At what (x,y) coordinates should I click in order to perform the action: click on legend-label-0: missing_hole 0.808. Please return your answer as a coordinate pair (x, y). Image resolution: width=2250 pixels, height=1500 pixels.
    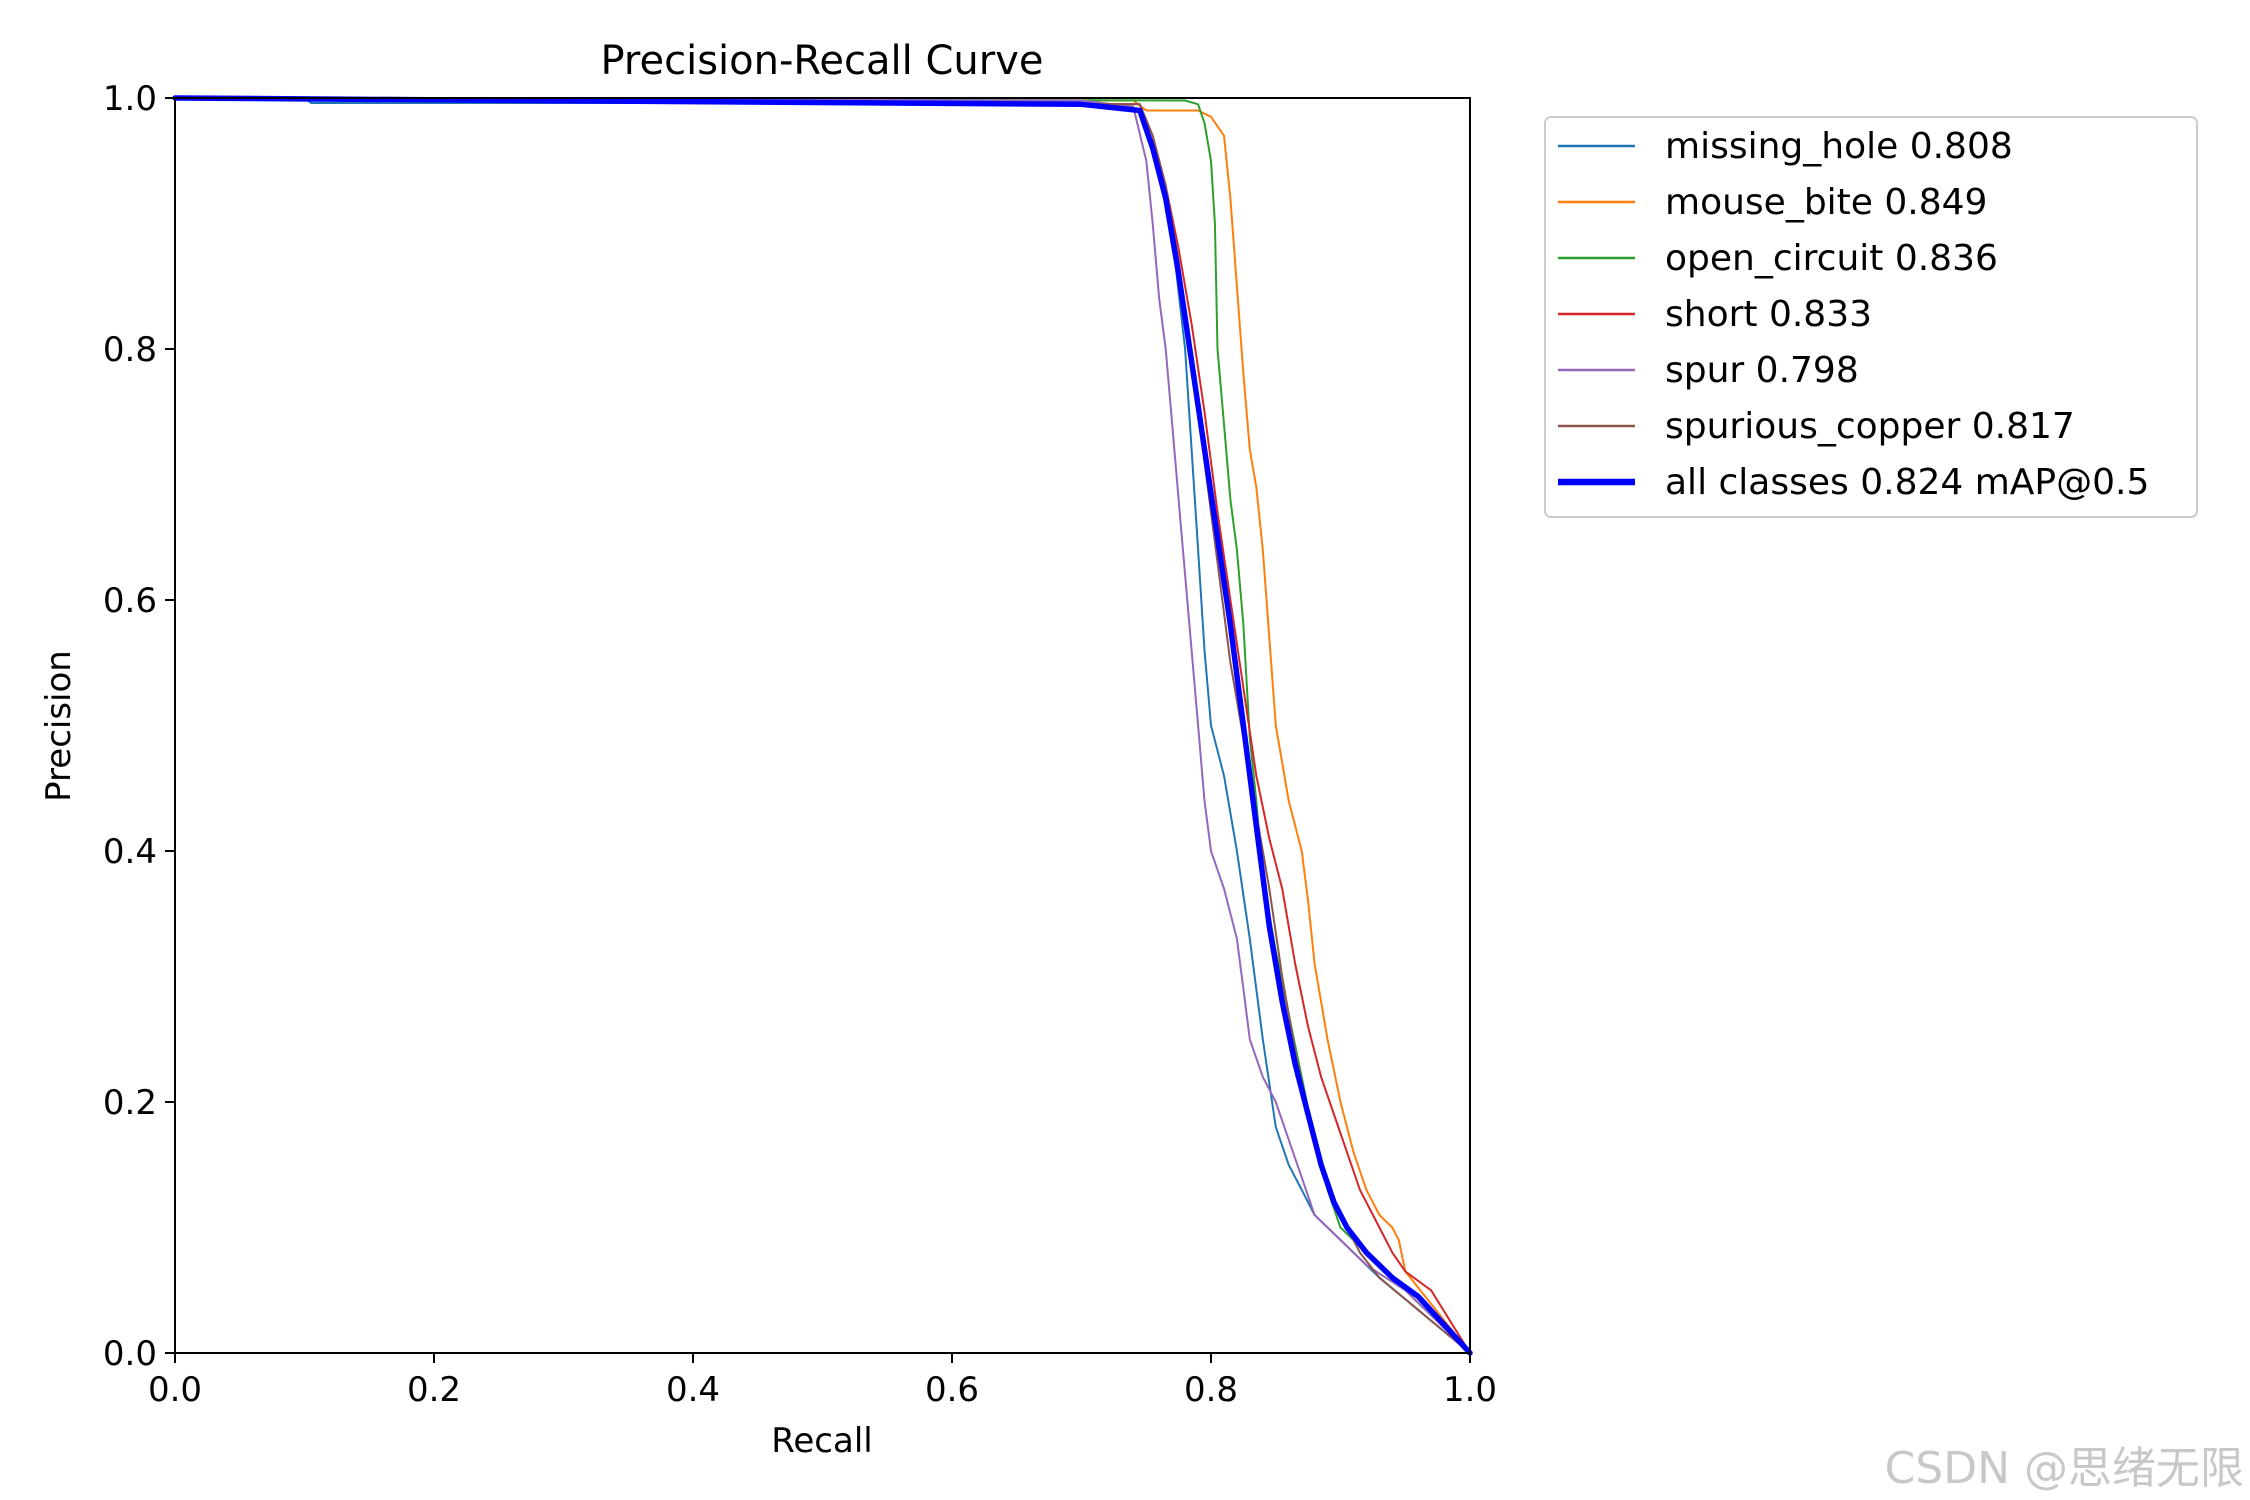
    Looking at the image, I should click on (1839, 146).